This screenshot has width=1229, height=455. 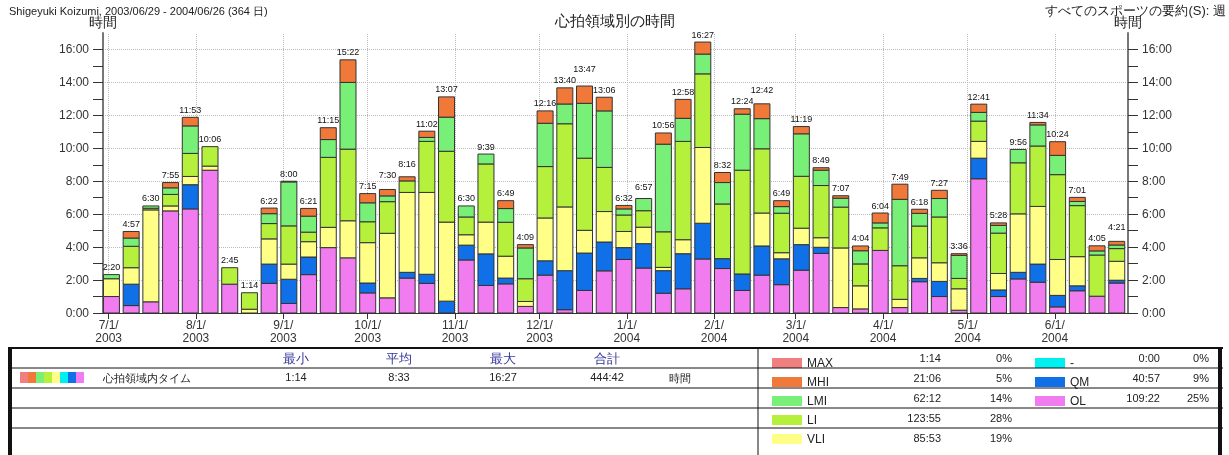 What do you see at coordinates (348, 52) in the screenshot?
I see `total-label: 15:22` at bounding box center [348, 52].